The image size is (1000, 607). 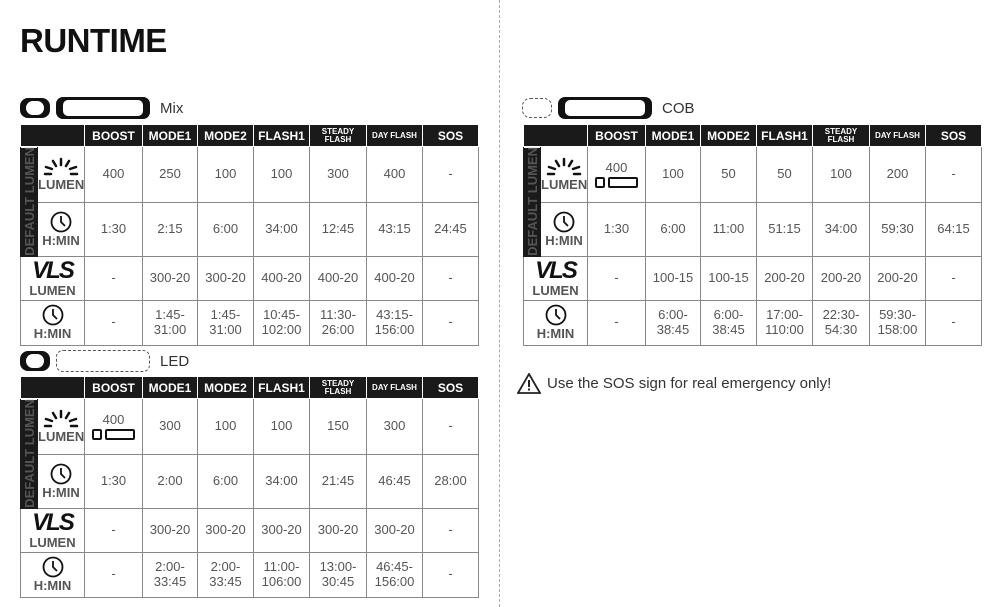 I want to click on value-cell: 400, so click(x=616, y=174).